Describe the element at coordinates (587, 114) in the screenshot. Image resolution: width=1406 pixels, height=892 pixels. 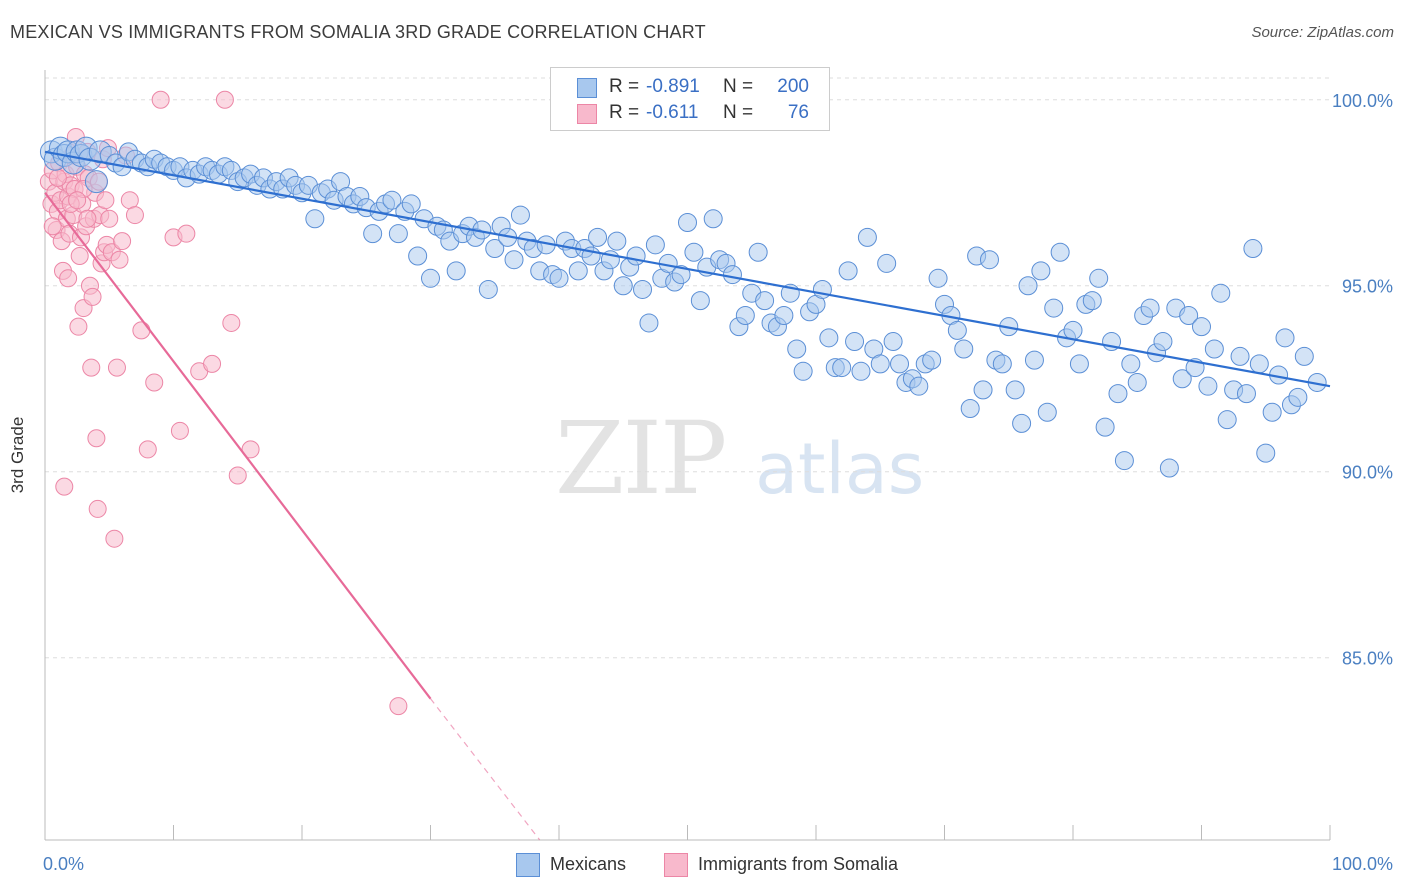
I see `legend-swatch-somalia` at that location.